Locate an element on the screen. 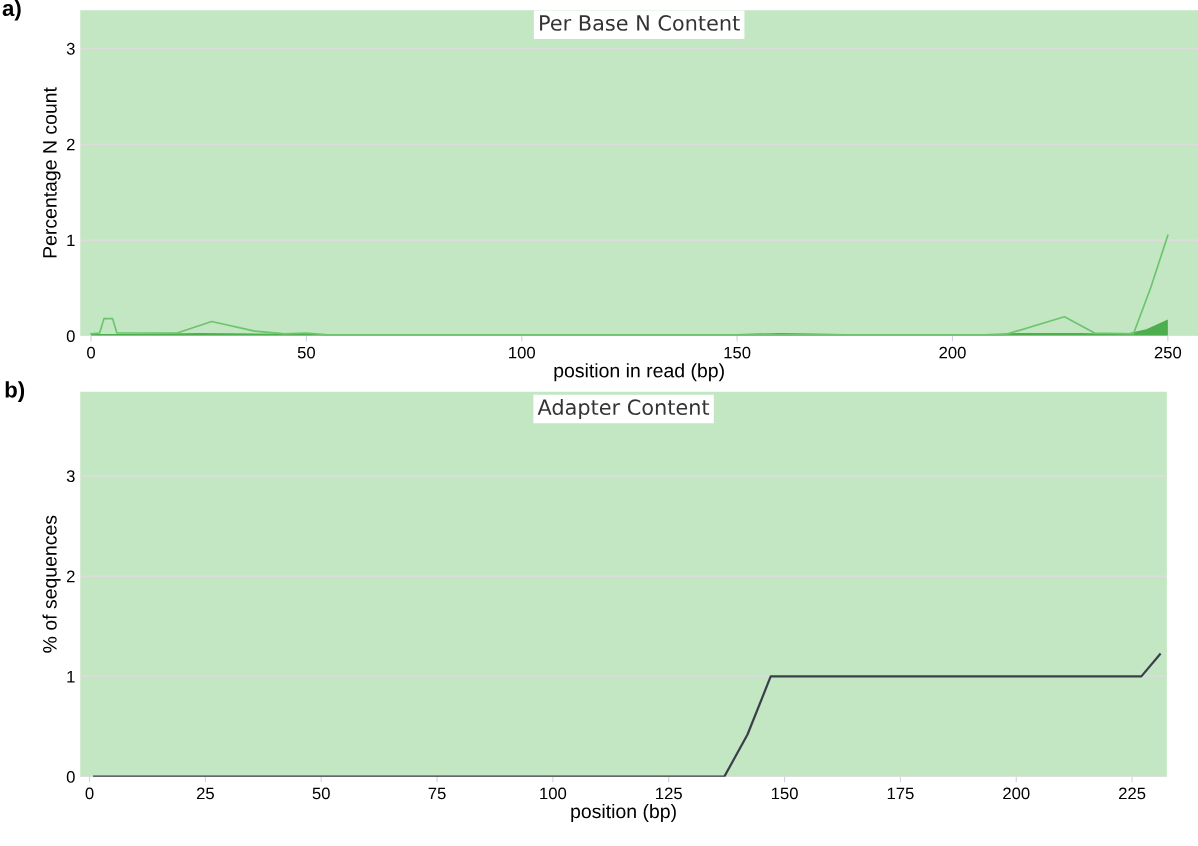 The width and height of the screenshot is (1198, 846). line-series is located at coordinates (629, 285).